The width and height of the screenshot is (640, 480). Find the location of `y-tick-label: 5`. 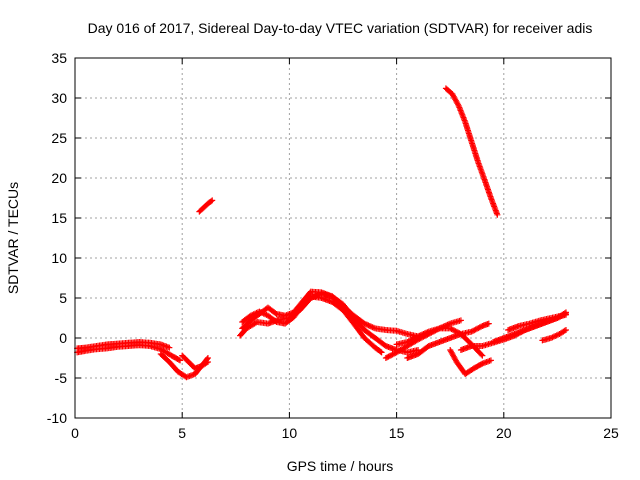

y-tick-label: 5 is located at coordinates (63, 298).